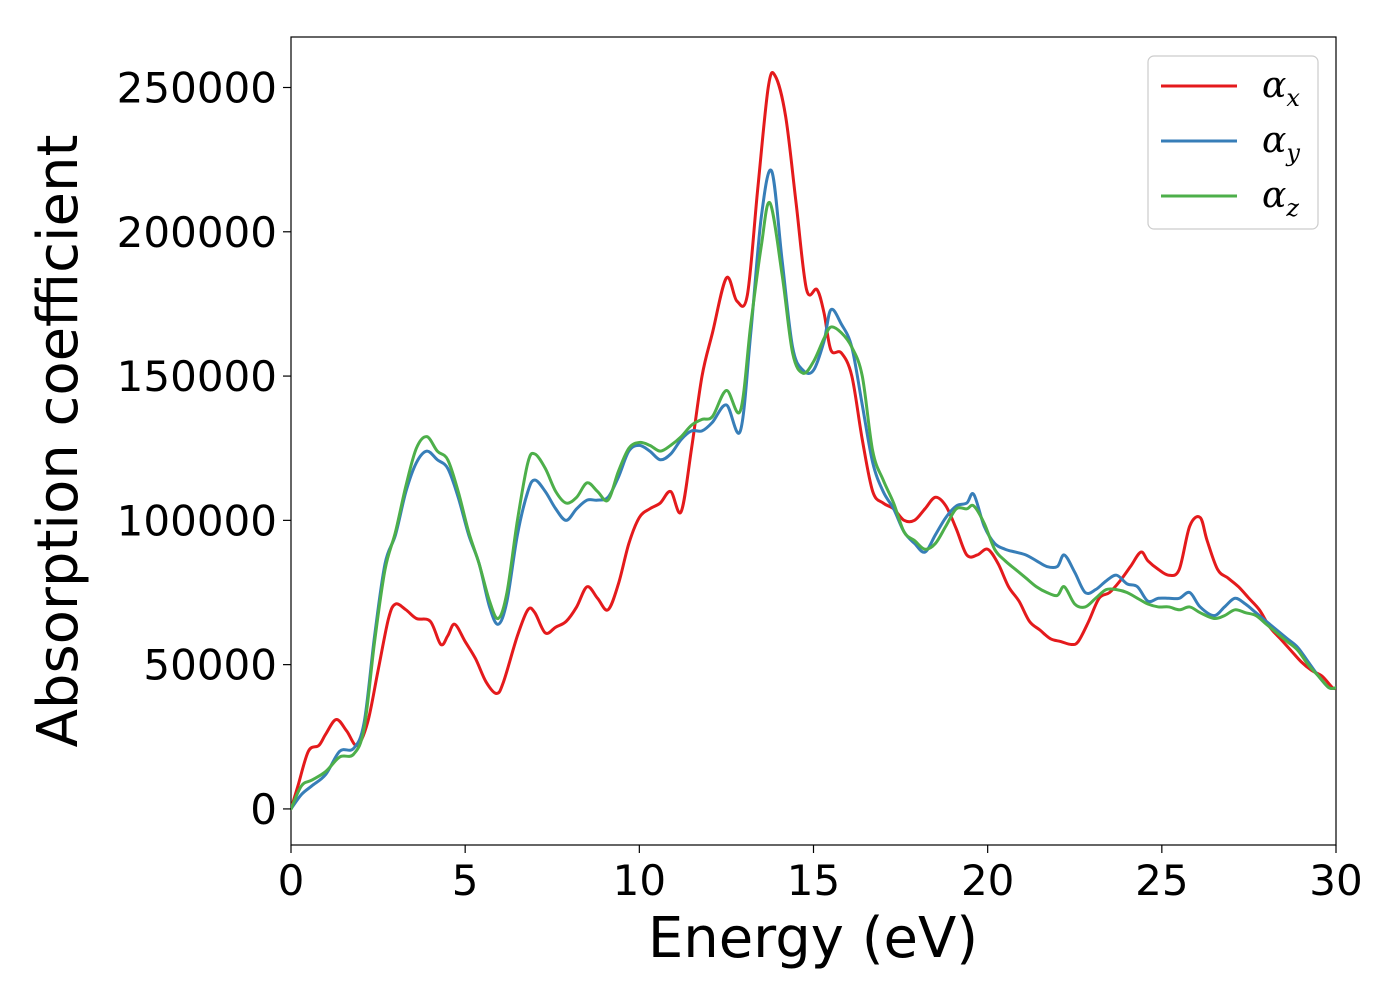  I want to click on y-axis-label: Absorption coefficient, so click(58, 441).